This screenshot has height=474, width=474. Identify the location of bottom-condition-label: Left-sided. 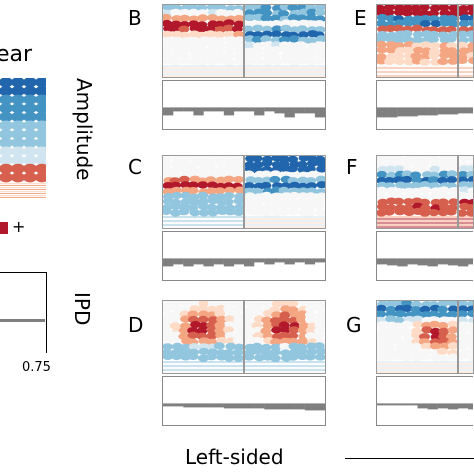
(234, 457).